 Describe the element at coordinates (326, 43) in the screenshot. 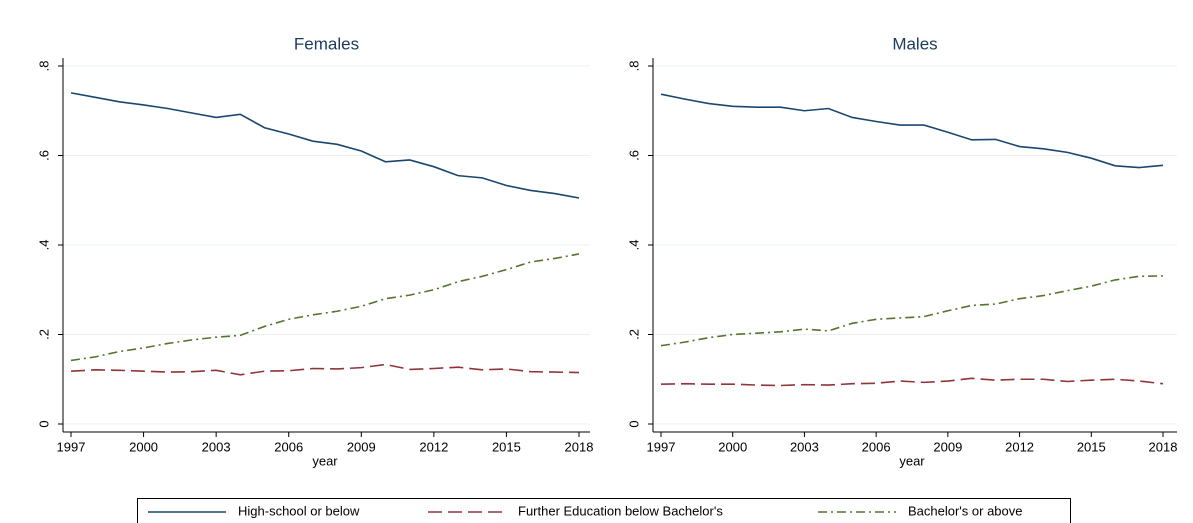

I see `panel-title: Females` at that location.